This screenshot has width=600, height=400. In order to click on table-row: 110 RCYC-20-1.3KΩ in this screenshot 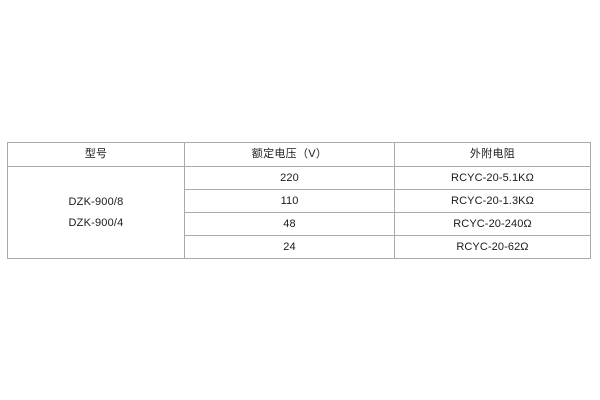, I will do `click(299, 201)`.